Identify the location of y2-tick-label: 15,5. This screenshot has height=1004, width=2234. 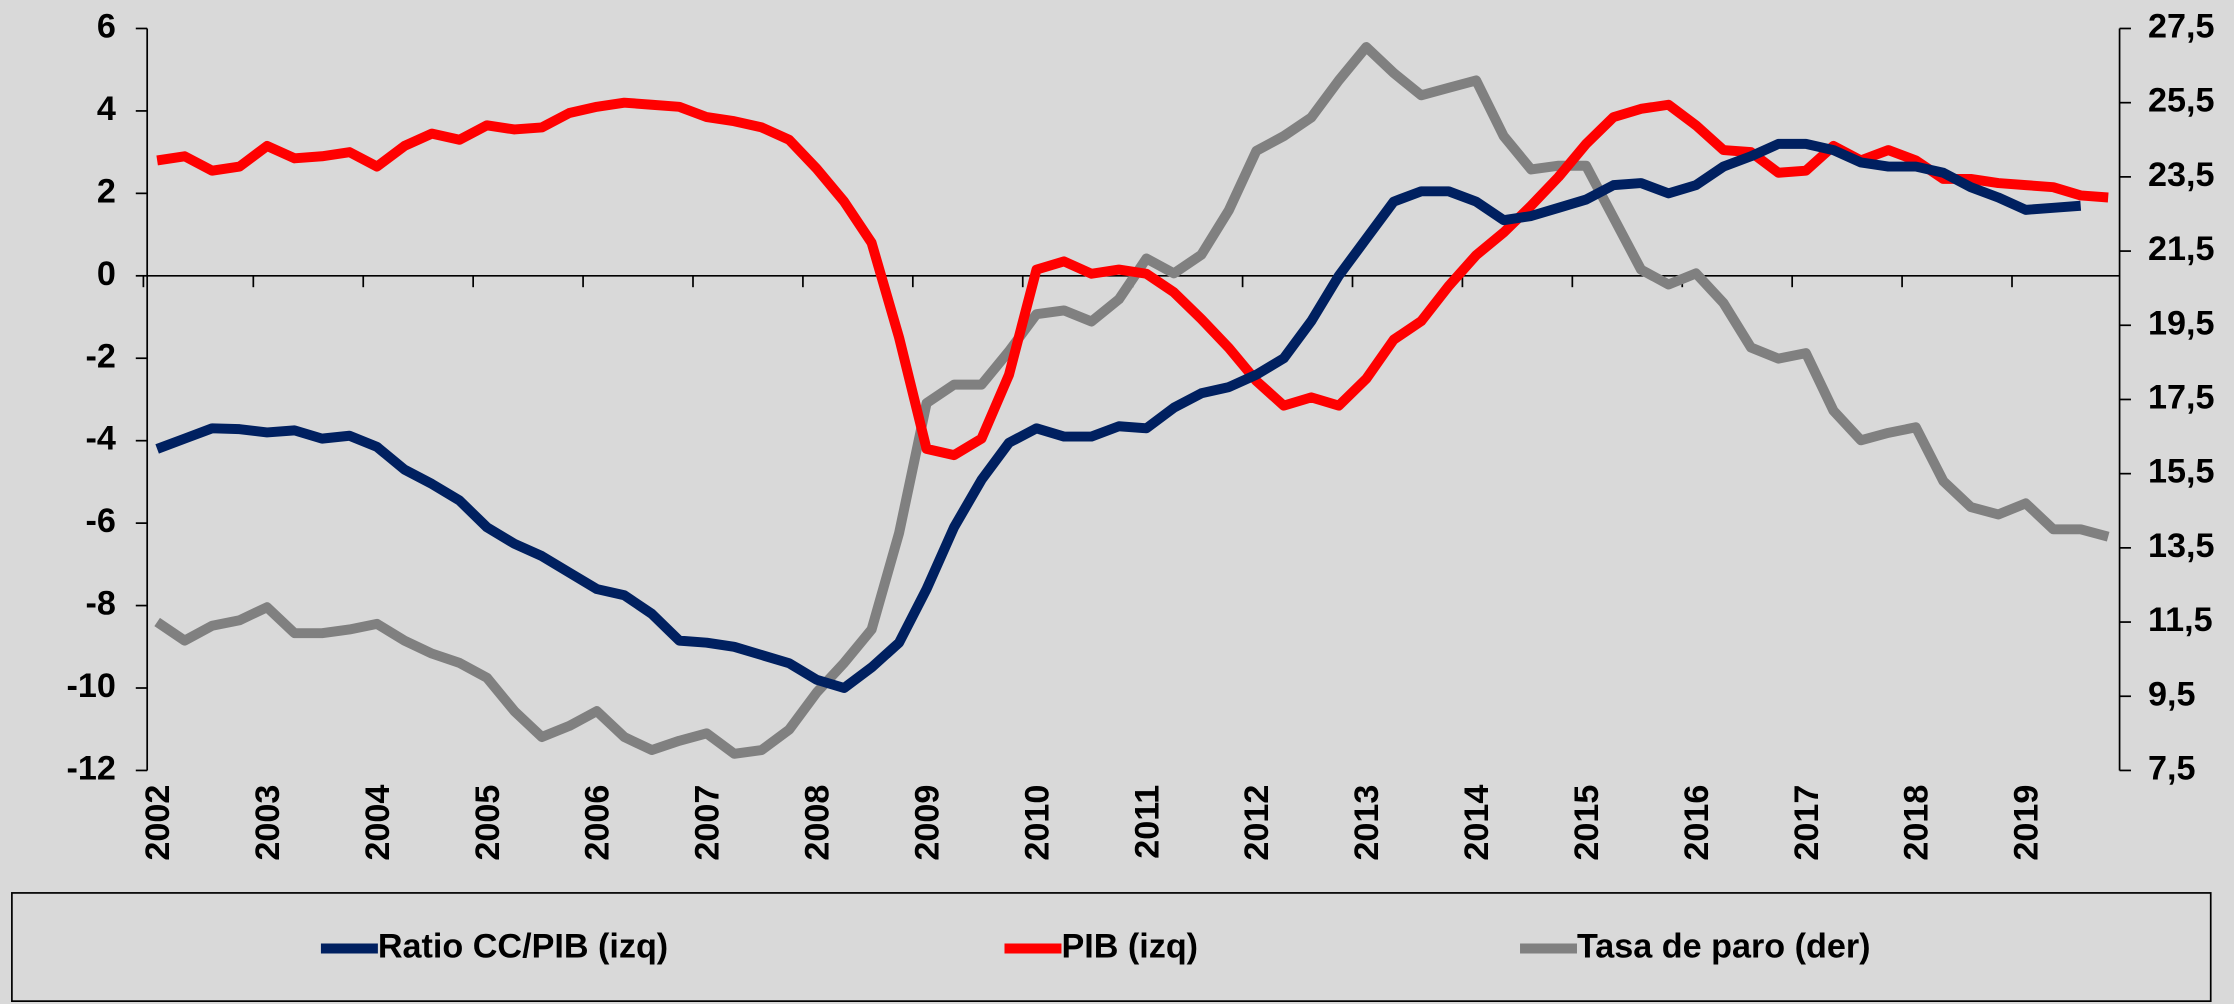
(2181, 472).